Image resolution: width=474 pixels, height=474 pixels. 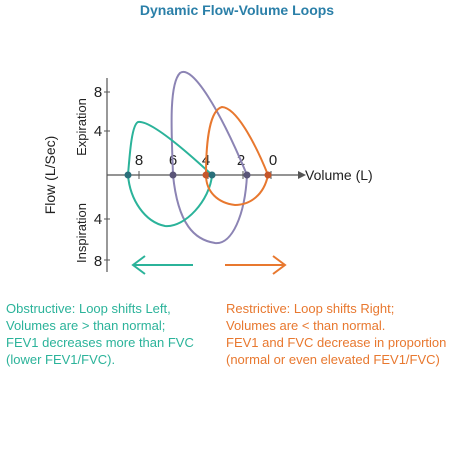 What do you see at coordinates (128, 175) in the screenshot?
I see `obstructive-rv-point` at bounding box center [128, 175].